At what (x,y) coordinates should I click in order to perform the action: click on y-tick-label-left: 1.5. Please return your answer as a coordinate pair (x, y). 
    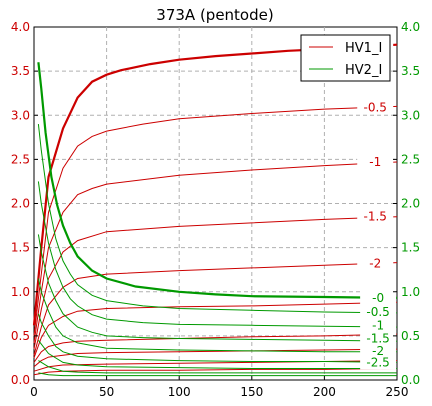
    Looking at the image, I should click on (20, 248).